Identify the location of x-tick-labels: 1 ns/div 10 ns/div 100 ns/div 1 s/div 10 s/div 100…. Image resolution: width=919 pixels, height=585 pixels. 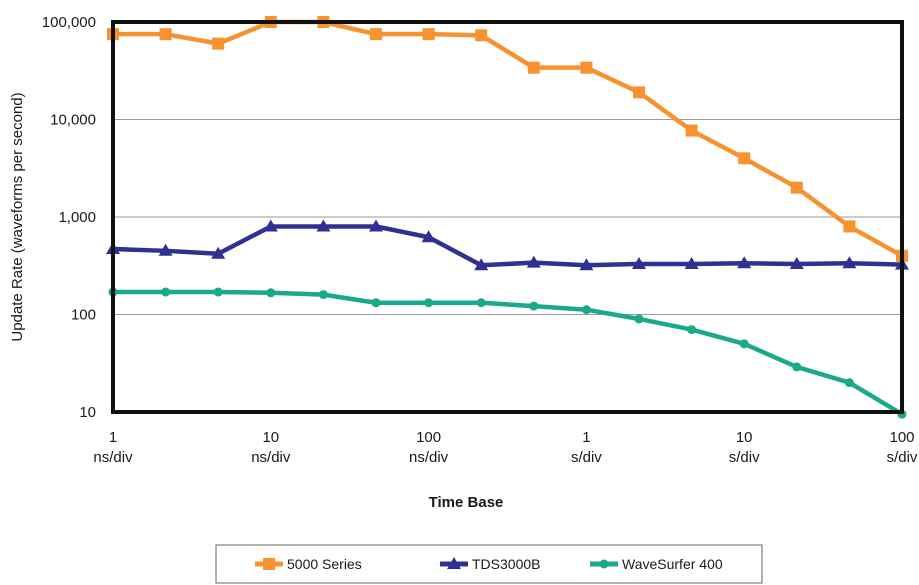
(505, 447).